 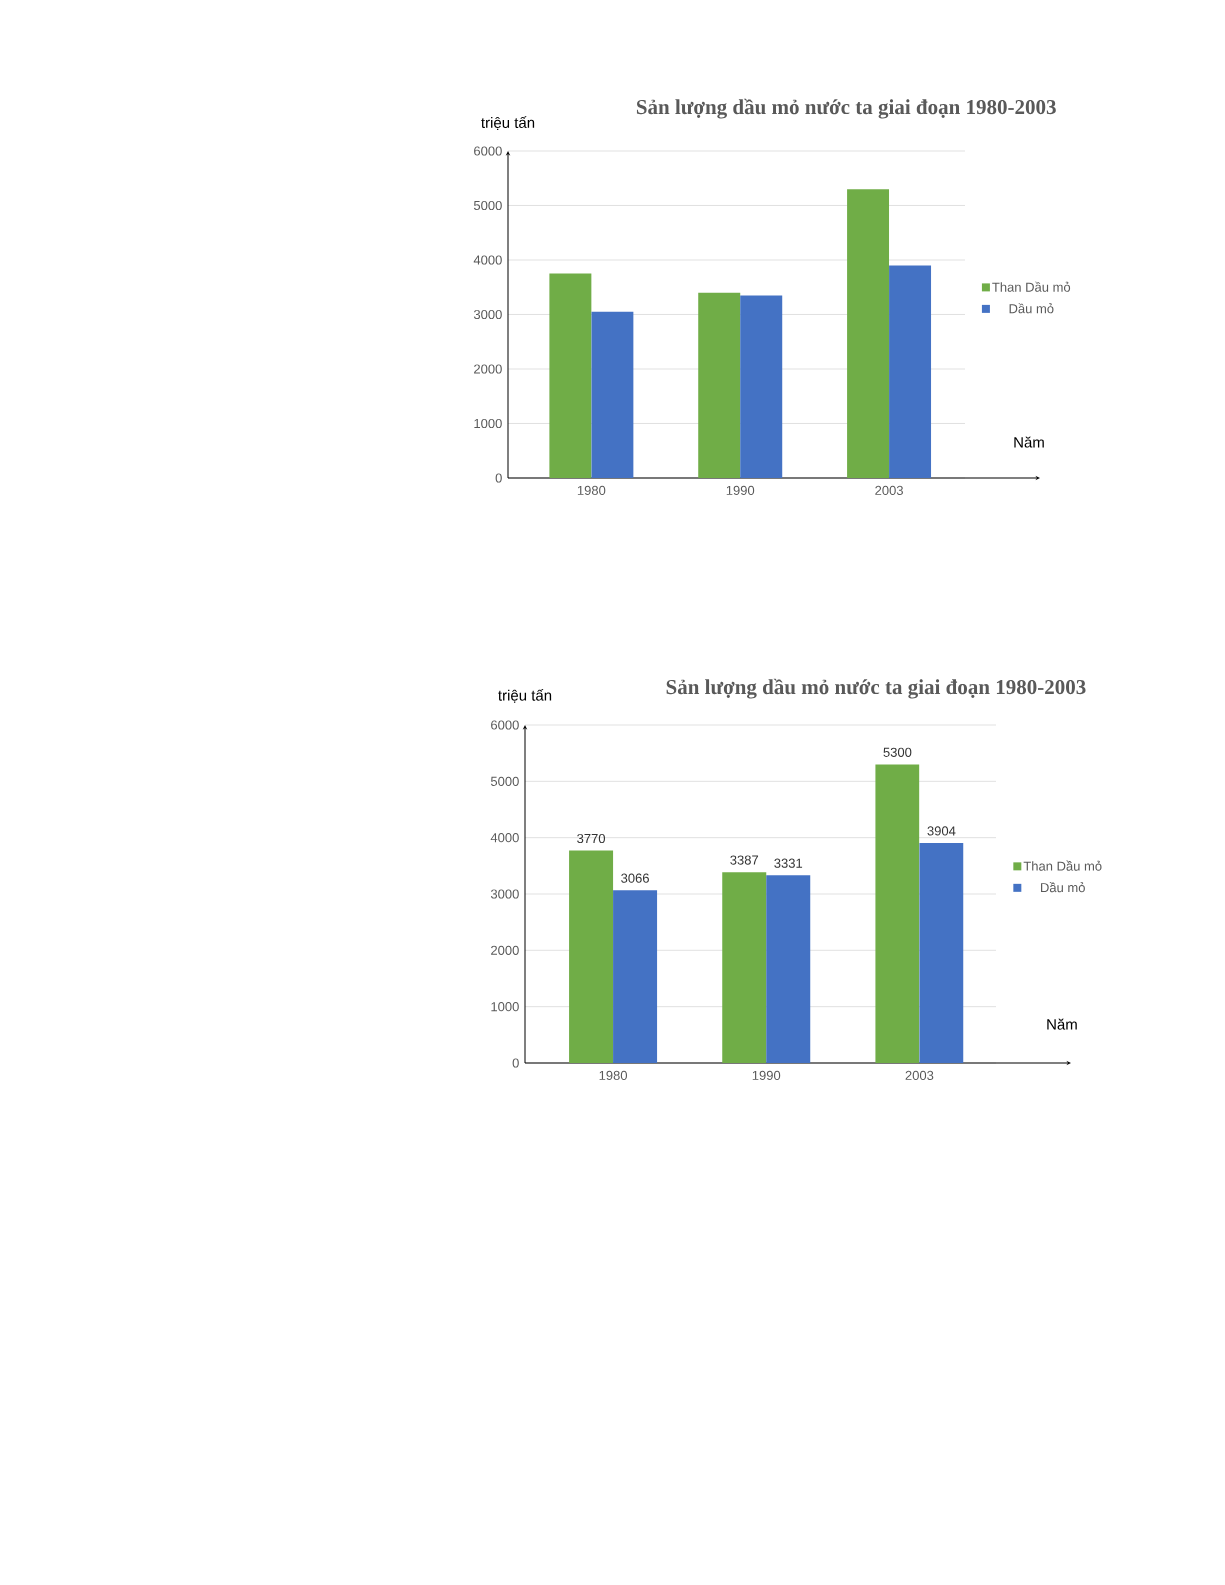 What do you see at coordinates (788, 863) in the screenshot?
I see `data-label: 3331` at bounding box center [788, 863].